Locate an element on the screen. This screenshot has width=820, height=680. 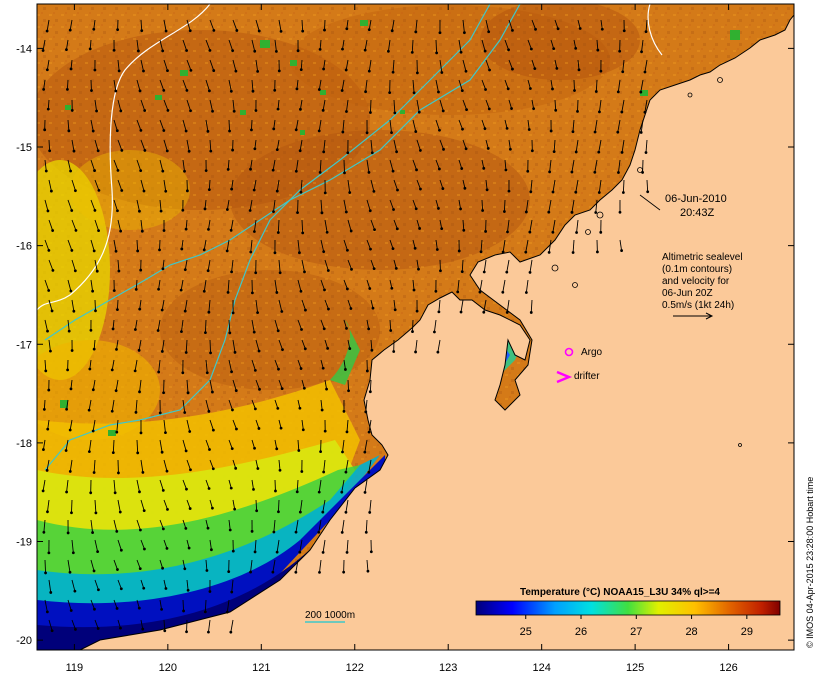
colorbar-ticks: 25 26 27 28 29 is located at coordinates (636, 626).